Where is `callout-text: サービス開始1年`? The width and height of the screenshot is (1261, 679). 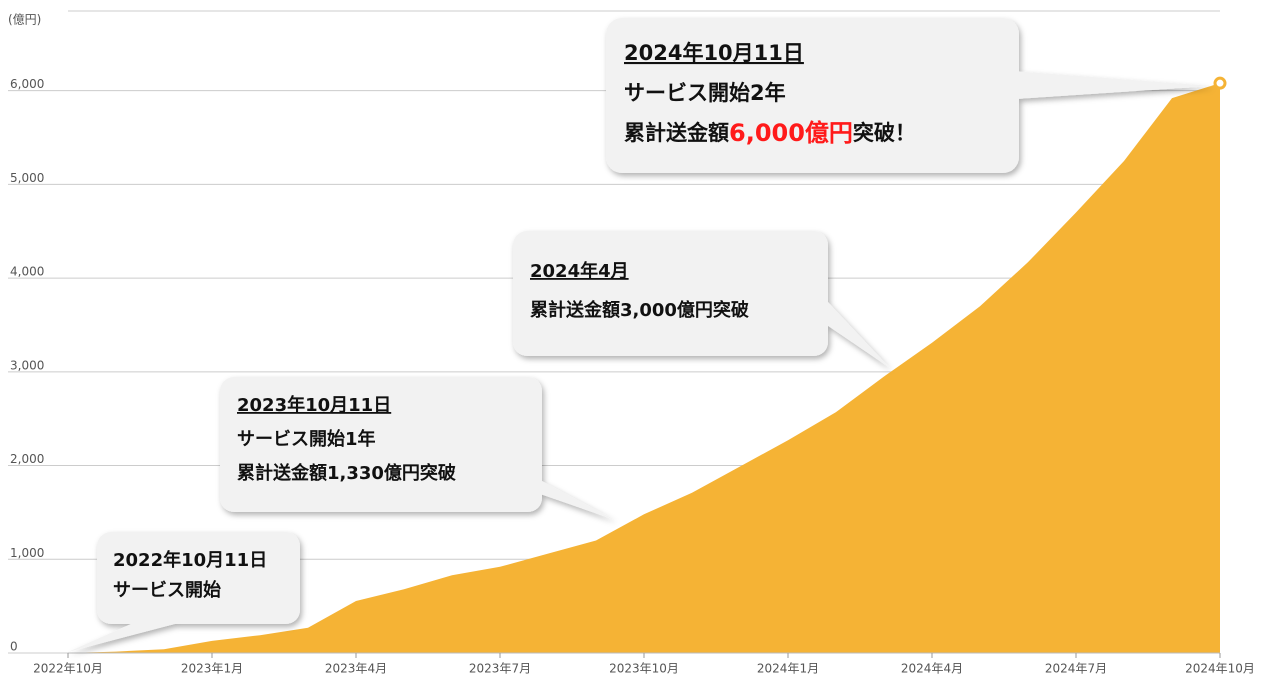 callout-text: サービス開始1年 is located at coordinates (306, 439).